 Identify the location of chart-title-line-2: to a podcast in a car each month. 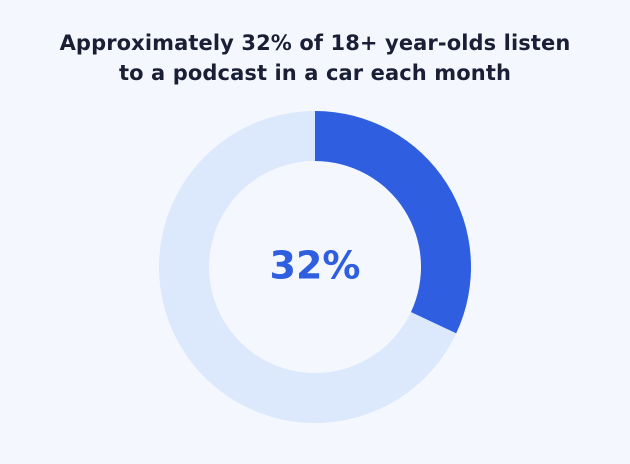
(315, 73).